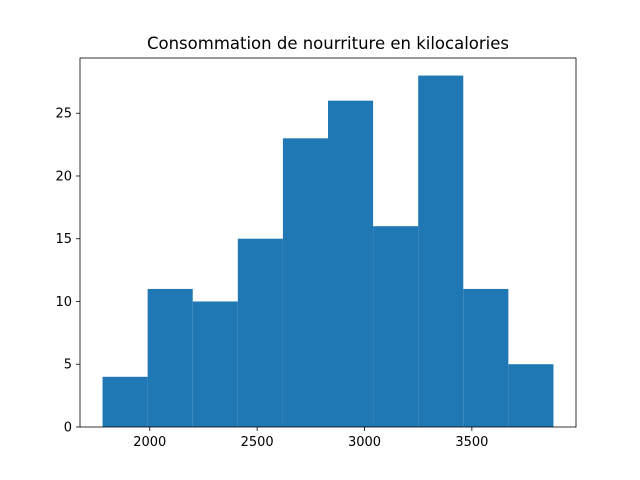 This screenshot has width=640, height=480. I want to click on y-tick-label: 15, so click(63, 239).